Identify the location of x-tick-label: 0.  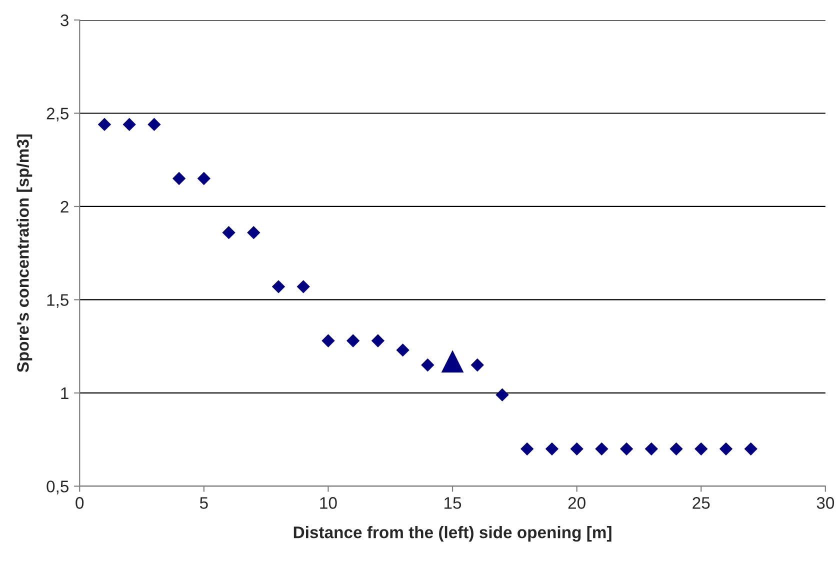
(80, 503).